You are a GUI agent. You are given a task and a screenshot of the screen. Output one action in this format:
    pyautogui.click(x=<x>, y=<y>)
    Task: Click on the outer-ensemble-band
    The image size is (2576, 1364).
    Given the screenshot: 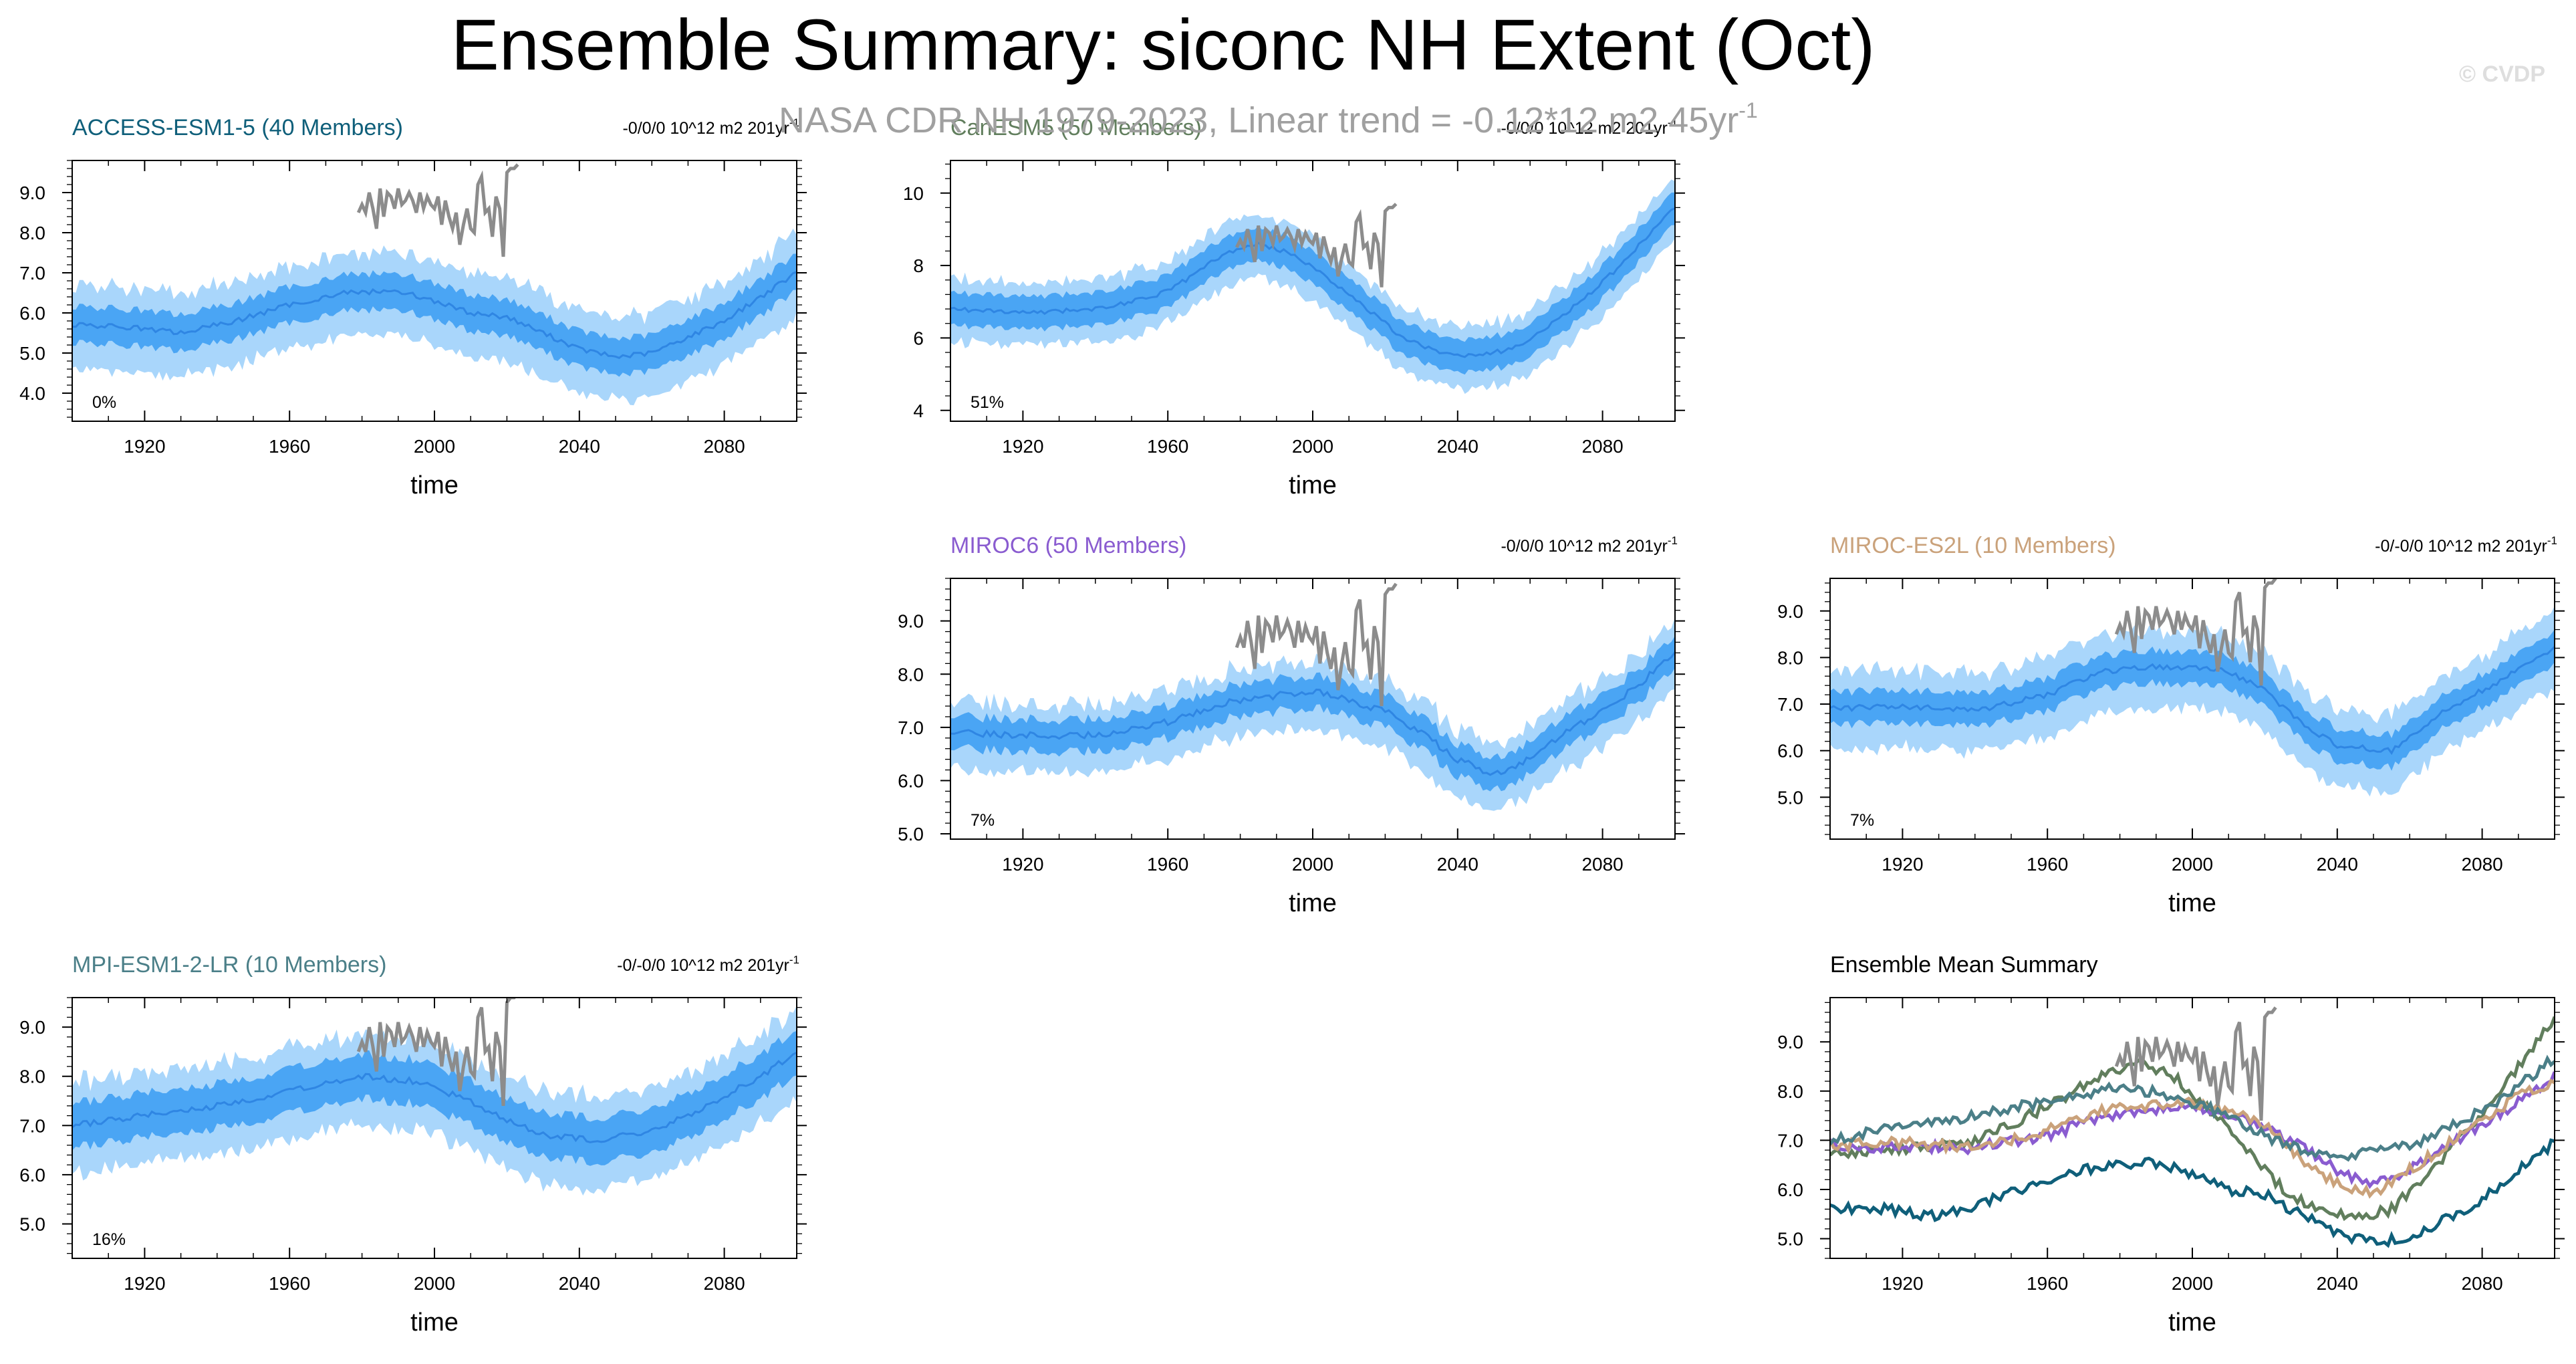 What is the action you would take?
    pyautogui.click(x=1313, y=286)
    